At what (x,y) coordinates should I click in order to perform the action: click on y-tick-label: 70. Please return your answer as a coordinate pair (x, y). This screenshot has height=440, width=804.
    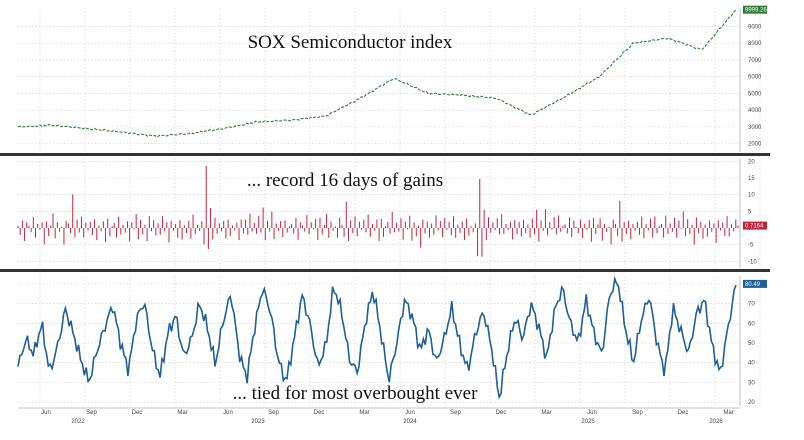
    Looking at the image, I should click on (751, 305).